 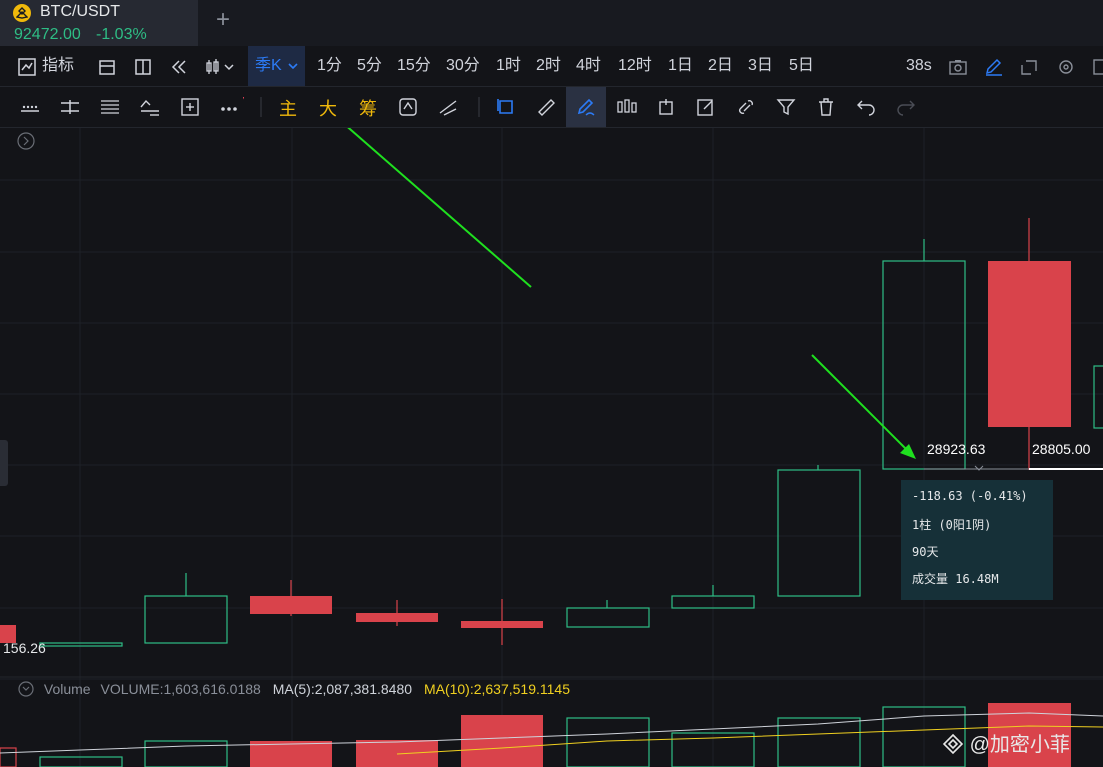 I want to click on screenshot-button, so click(x=959, y=66).